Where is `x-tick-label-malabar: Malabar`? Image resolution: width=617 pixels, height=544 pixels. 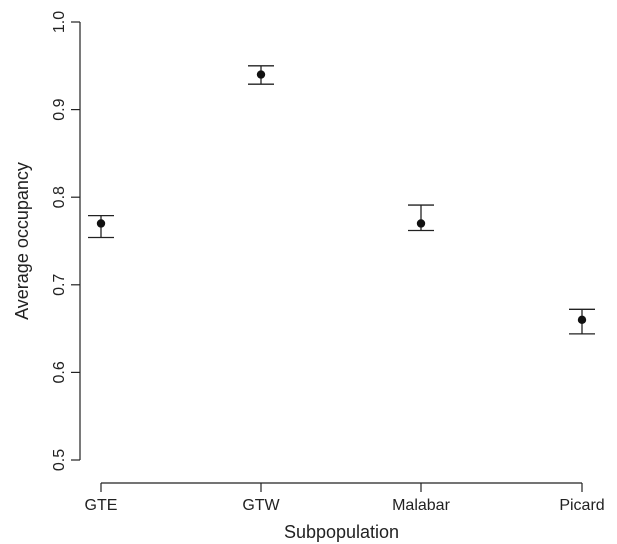 x-tick-label-malabar: Malabar is located at coordinates (421, 505).